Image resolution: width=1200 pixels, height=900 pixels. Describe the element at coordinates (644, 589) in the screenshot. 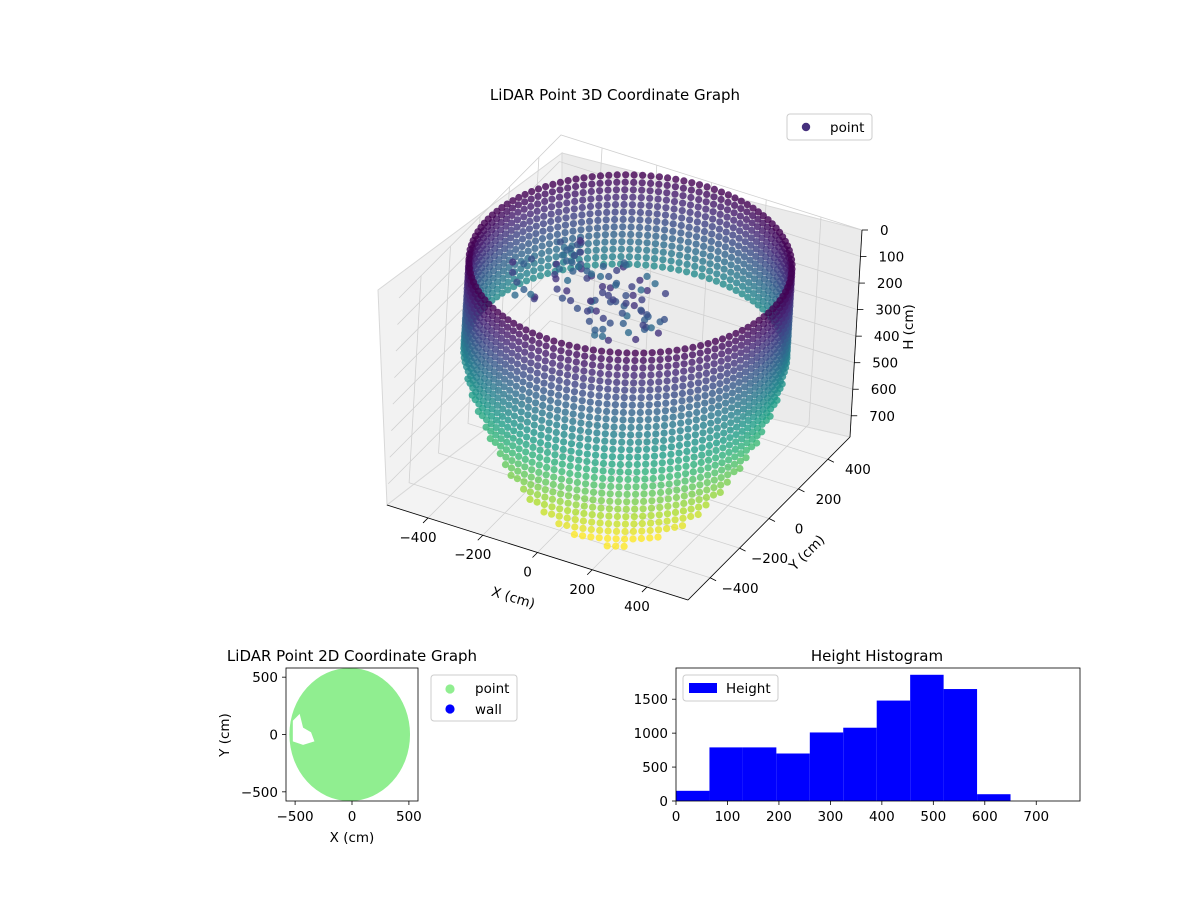

I see `x-tick` at that location.